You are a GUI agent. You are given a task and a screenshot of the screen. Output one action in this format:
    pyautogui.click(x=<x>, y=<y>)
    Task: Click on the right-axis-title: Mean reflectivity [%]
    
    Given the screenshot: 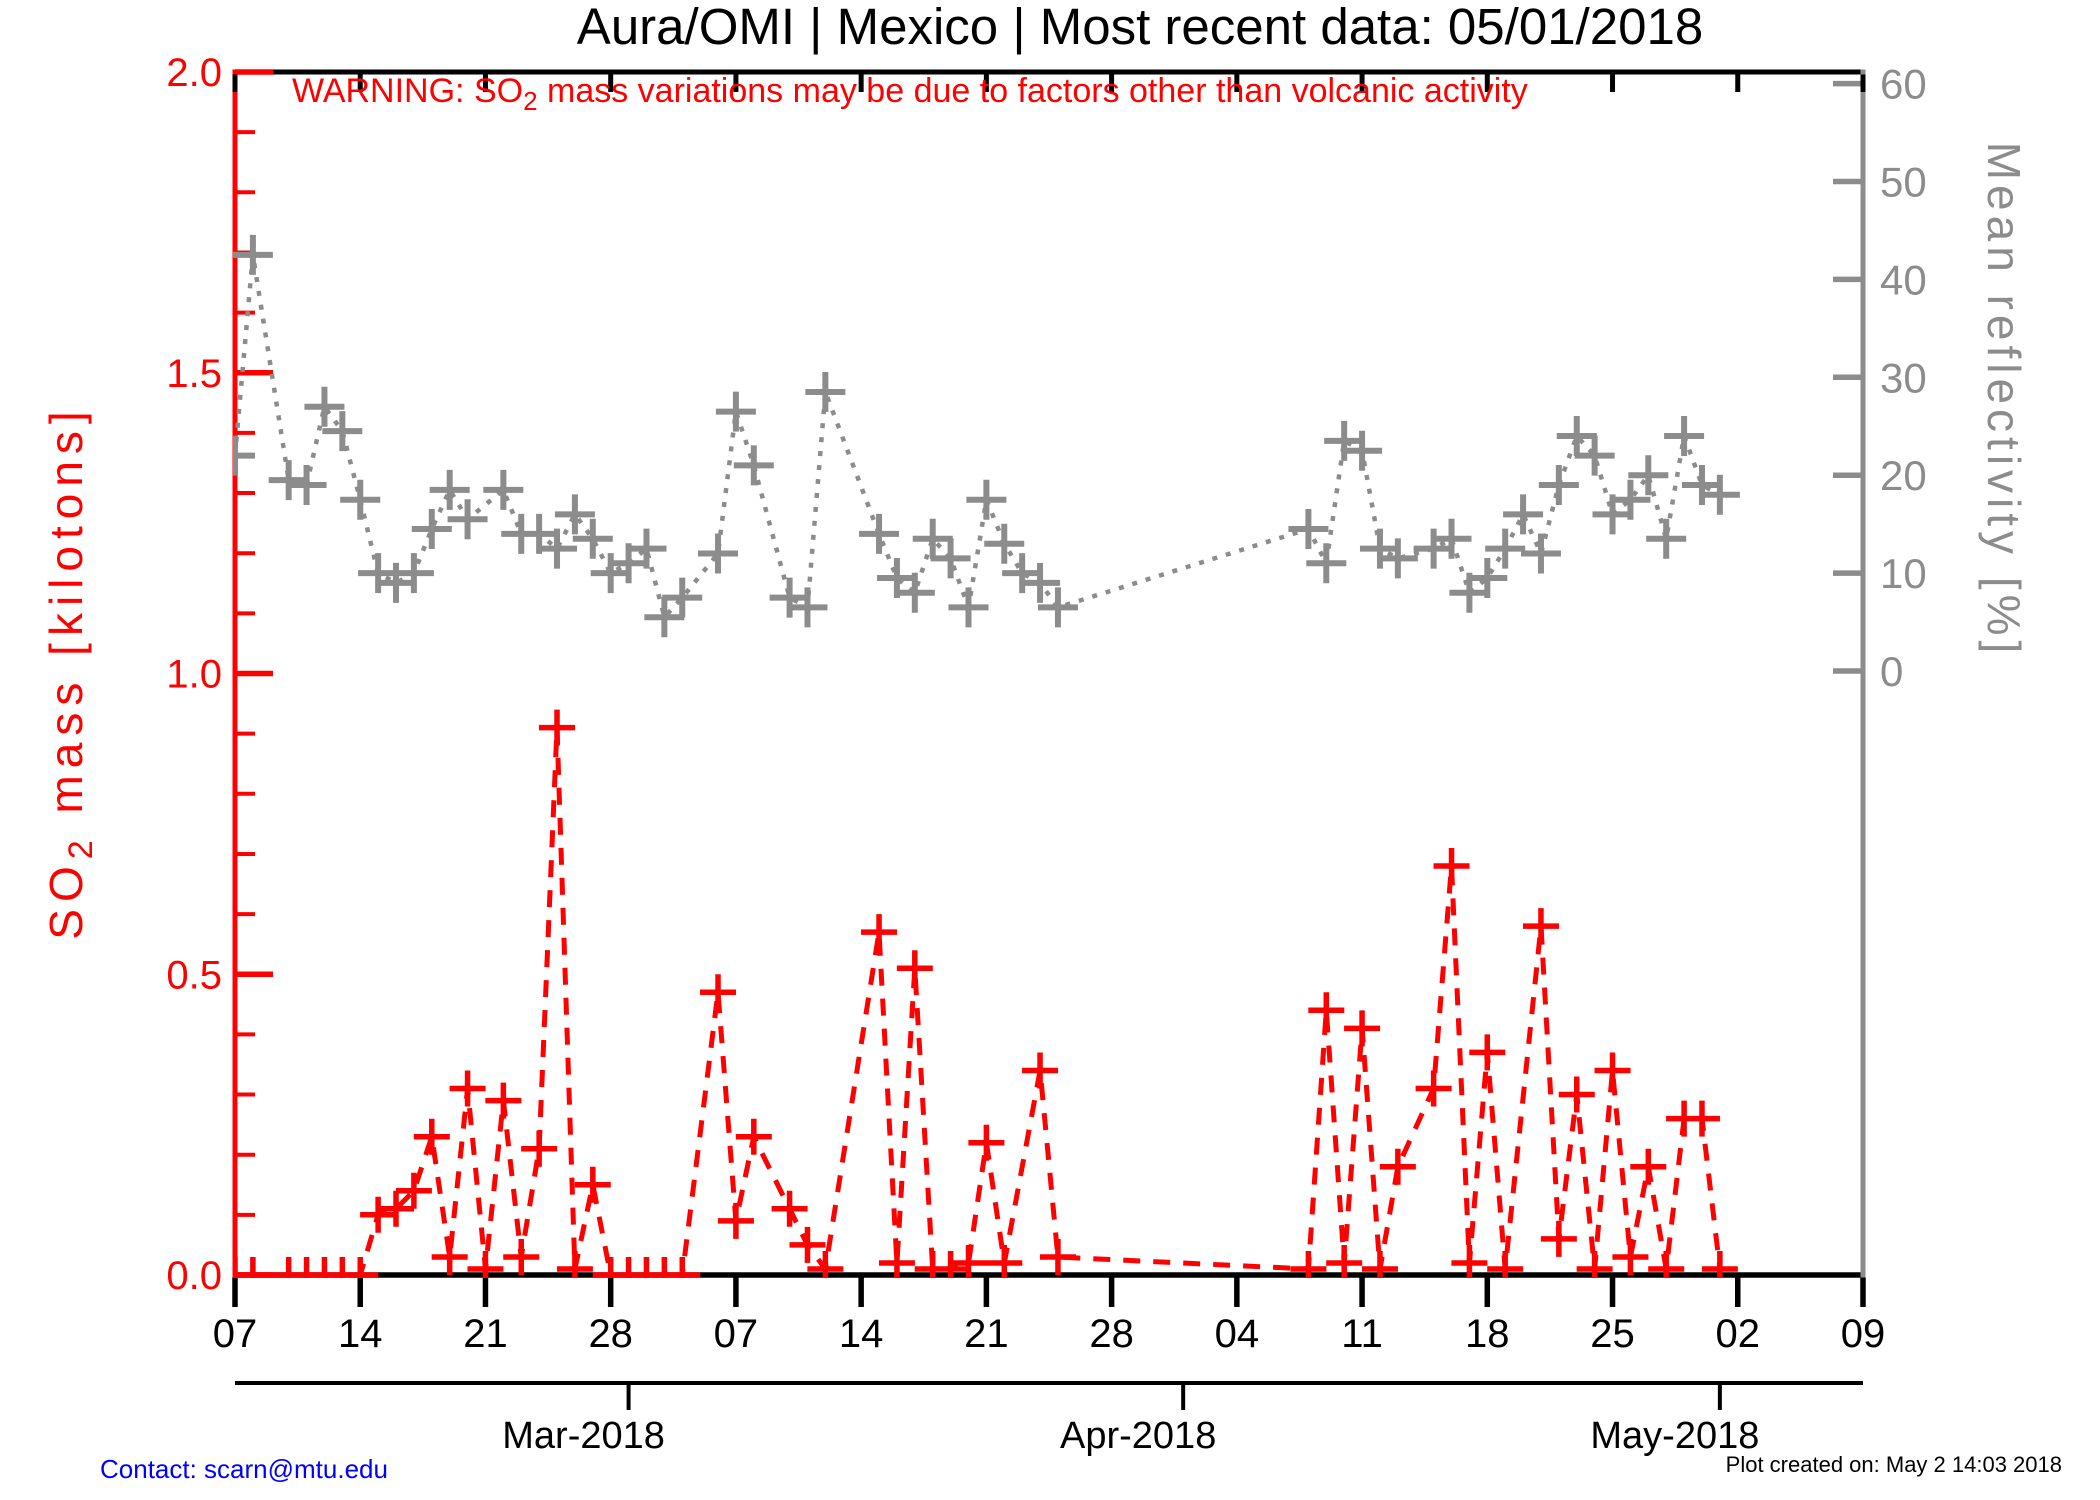 What is the action you would take?
    pyautogui.click(x=2004, y=400)
    